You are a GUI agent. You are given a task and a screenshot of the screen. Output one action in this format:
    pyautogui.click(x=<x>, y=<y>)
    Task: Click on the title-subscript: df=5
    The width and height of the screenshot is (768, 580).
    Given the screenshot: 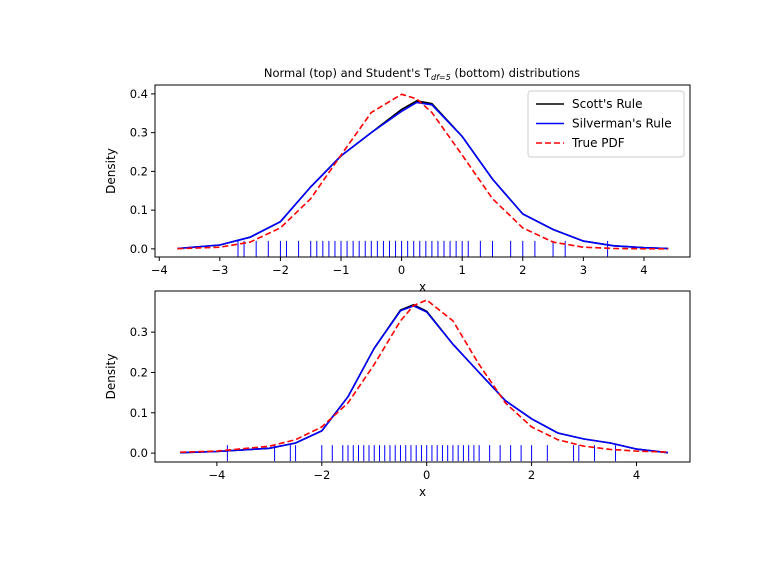 What is the action you would take?
    pyautogui.click(x=441, y=77)
    